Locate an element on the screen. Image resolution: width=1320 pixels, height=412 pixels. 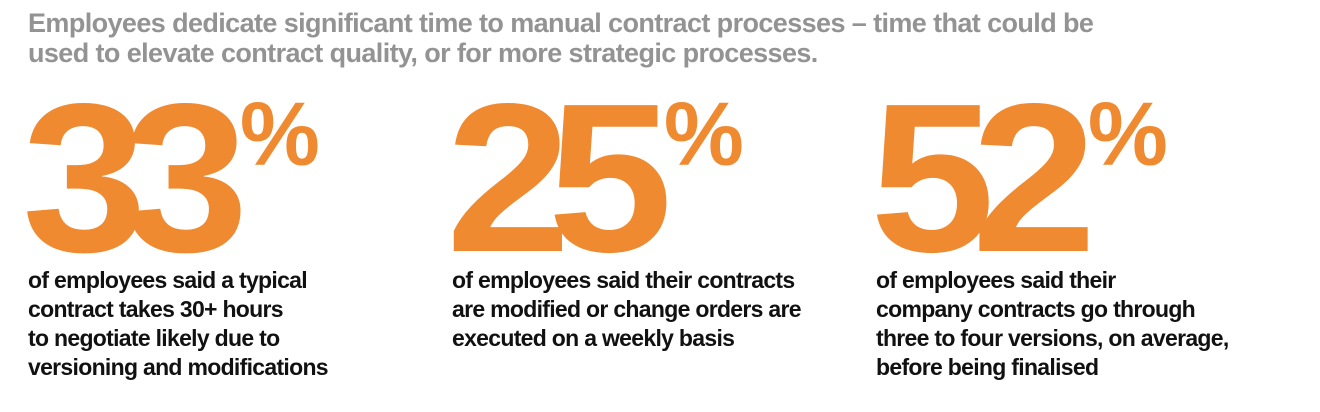
stat-figure: 52% is located at coordinates (1019, 177).